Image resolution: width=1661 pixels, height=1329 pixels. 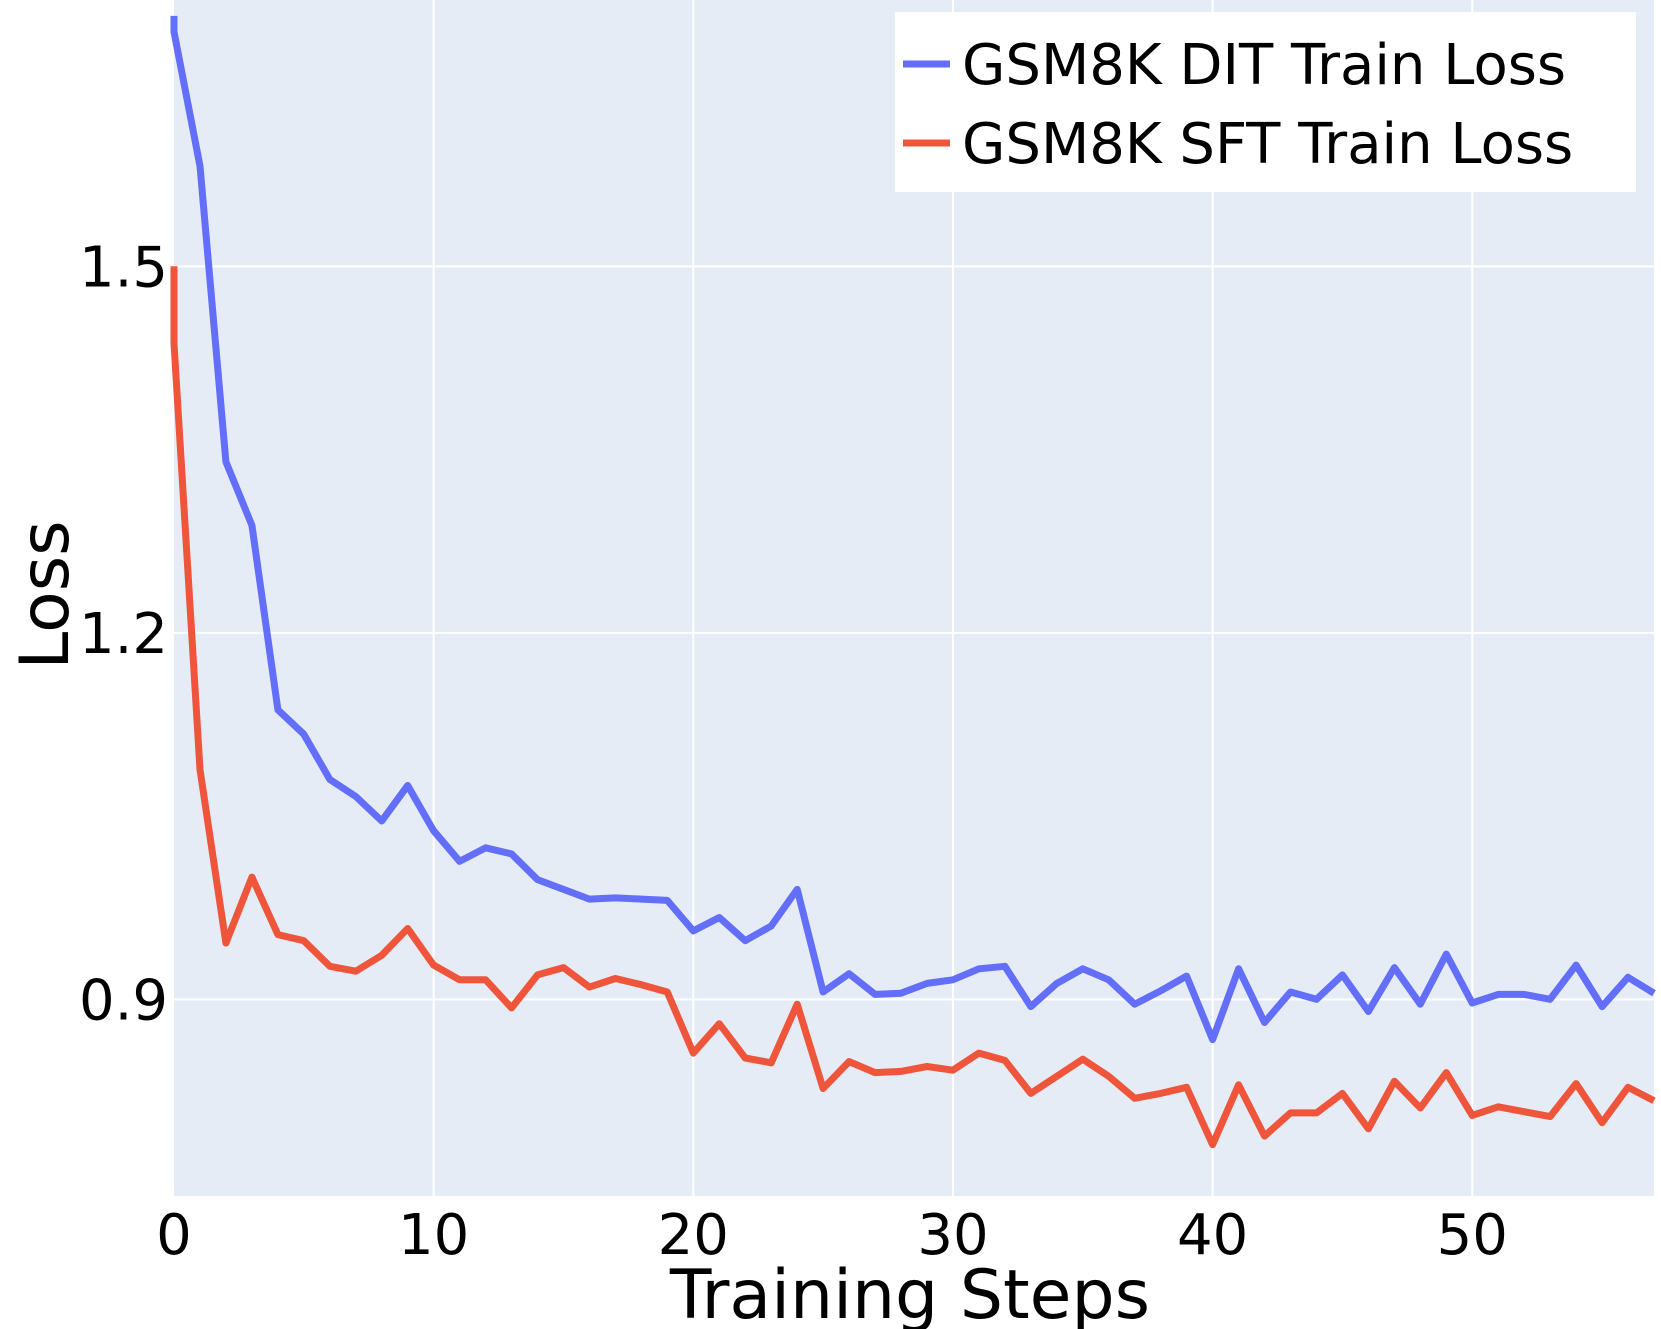 I want to click on legend-box, so click(x=1265, y=102).